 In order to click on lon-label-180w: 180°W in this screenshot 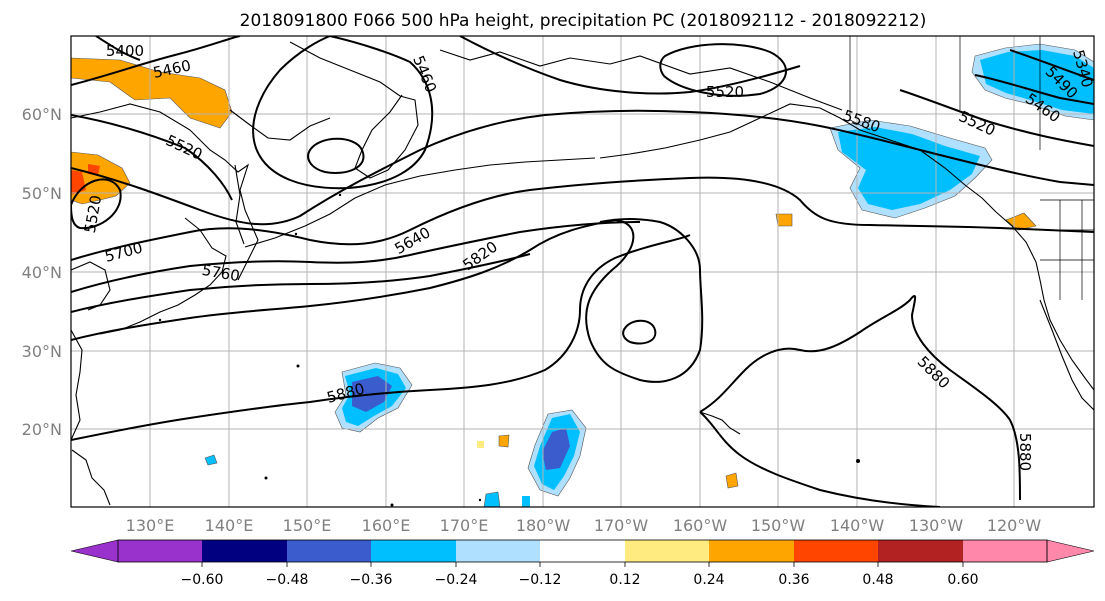, I will do `click(543, 525)`.